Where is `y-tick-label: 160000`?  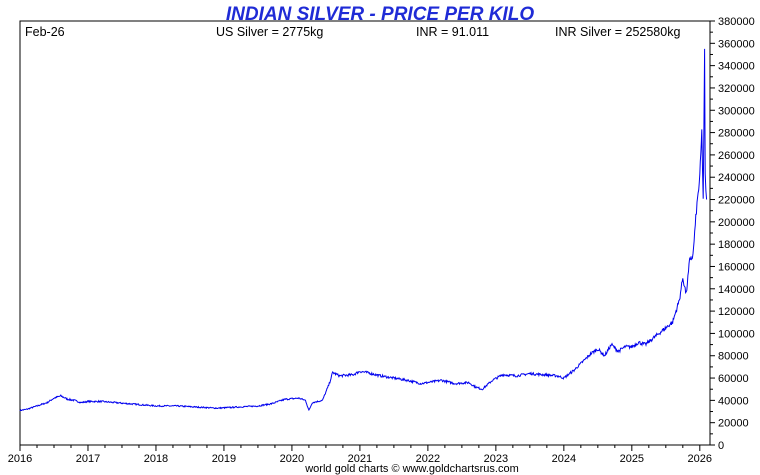 y-tick-label: 160000 is located at coordinates (736, 267).